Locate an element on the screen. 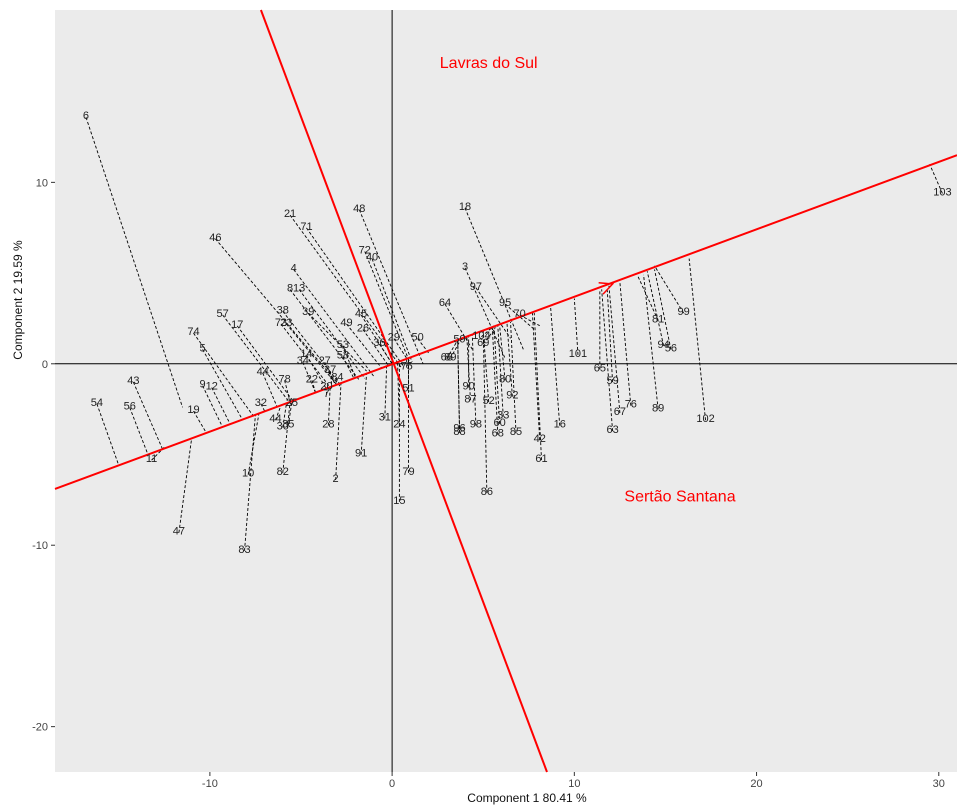 The width and height of the screenshot is (957, 807). point-label-94-37: 94 is located at coordinates (663, 345).